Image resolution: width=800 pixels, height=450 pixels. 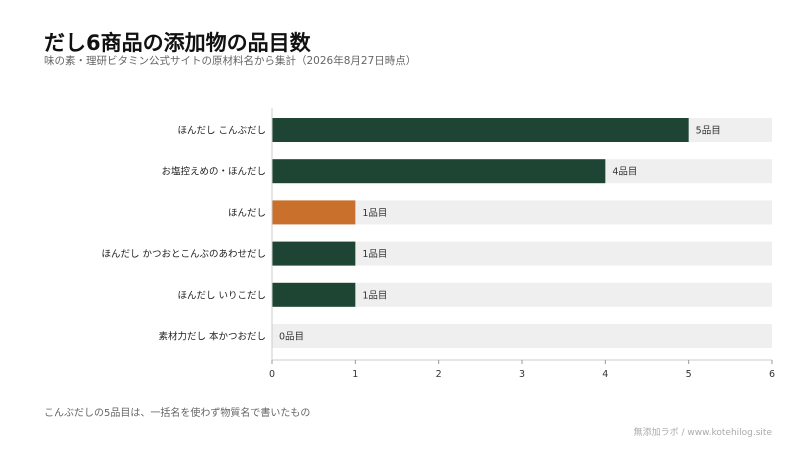 I want to click on category-label: お塩控えめの・ほんだし, so click(x=213, y=172).